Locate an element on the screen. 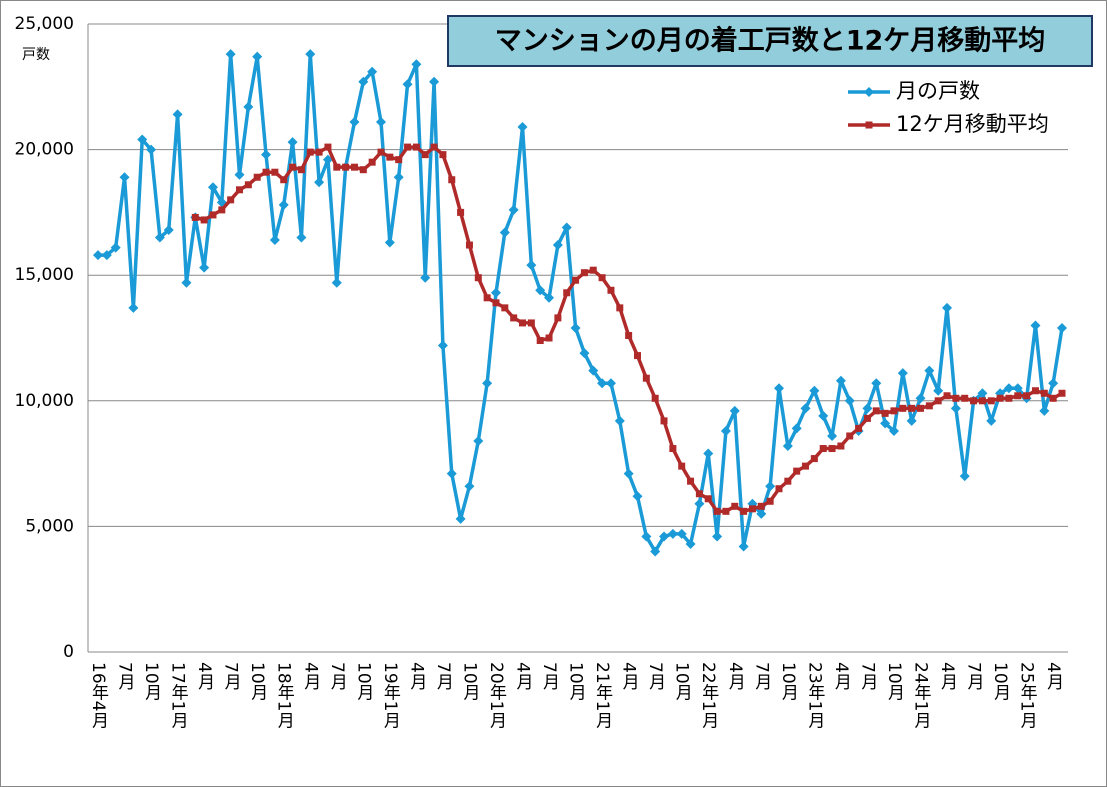  legend-label: 12ケ月移動平均 is located at coordinates (972, 124).